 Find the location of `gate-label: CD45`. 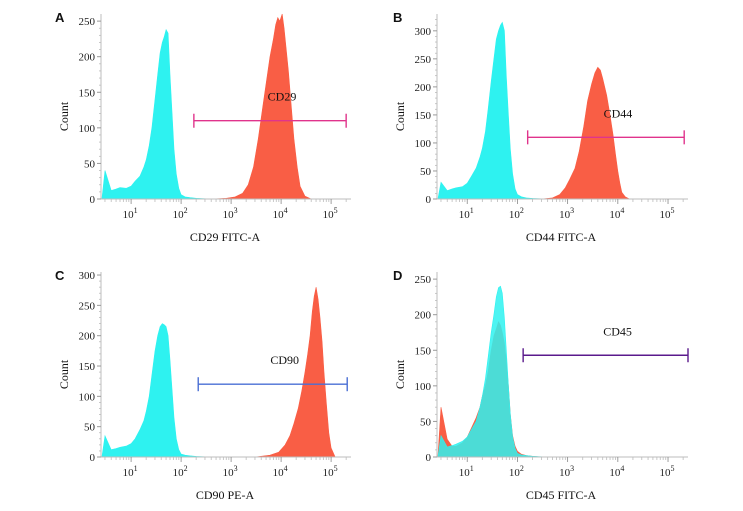

gate-label: CD45 is located at coordinates (617, 331).